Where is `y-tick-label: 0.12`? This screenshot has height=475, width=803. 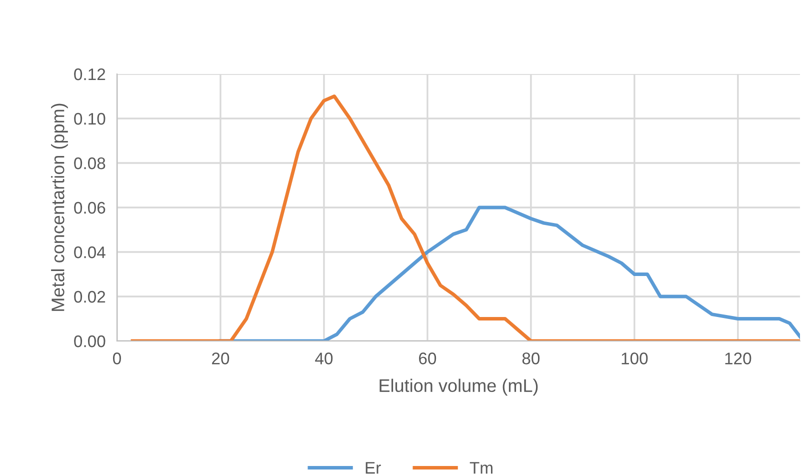
y-tick-label: 0.12 is located at coordinates (90, 74).